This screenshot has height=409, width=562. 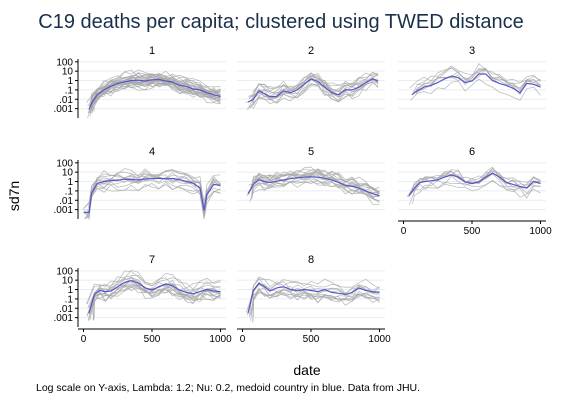 I want to click on x-axis-title: date, so click(x=306, y=370).